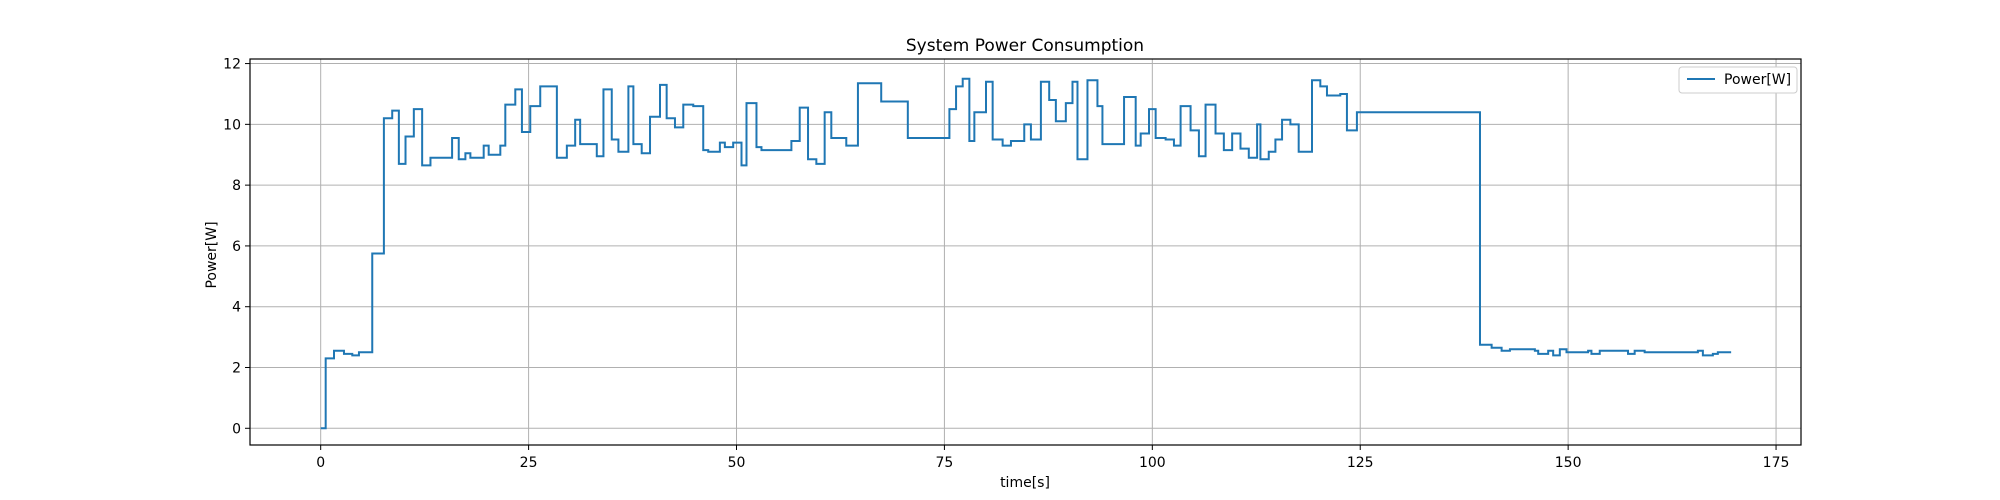 Image resolution: width=2000 pixels, height=500 pixels. What do you see at coordinates (945, 463) in the screenshot?
I see `x-tick-label: 75` at bounding box center [945, 463].